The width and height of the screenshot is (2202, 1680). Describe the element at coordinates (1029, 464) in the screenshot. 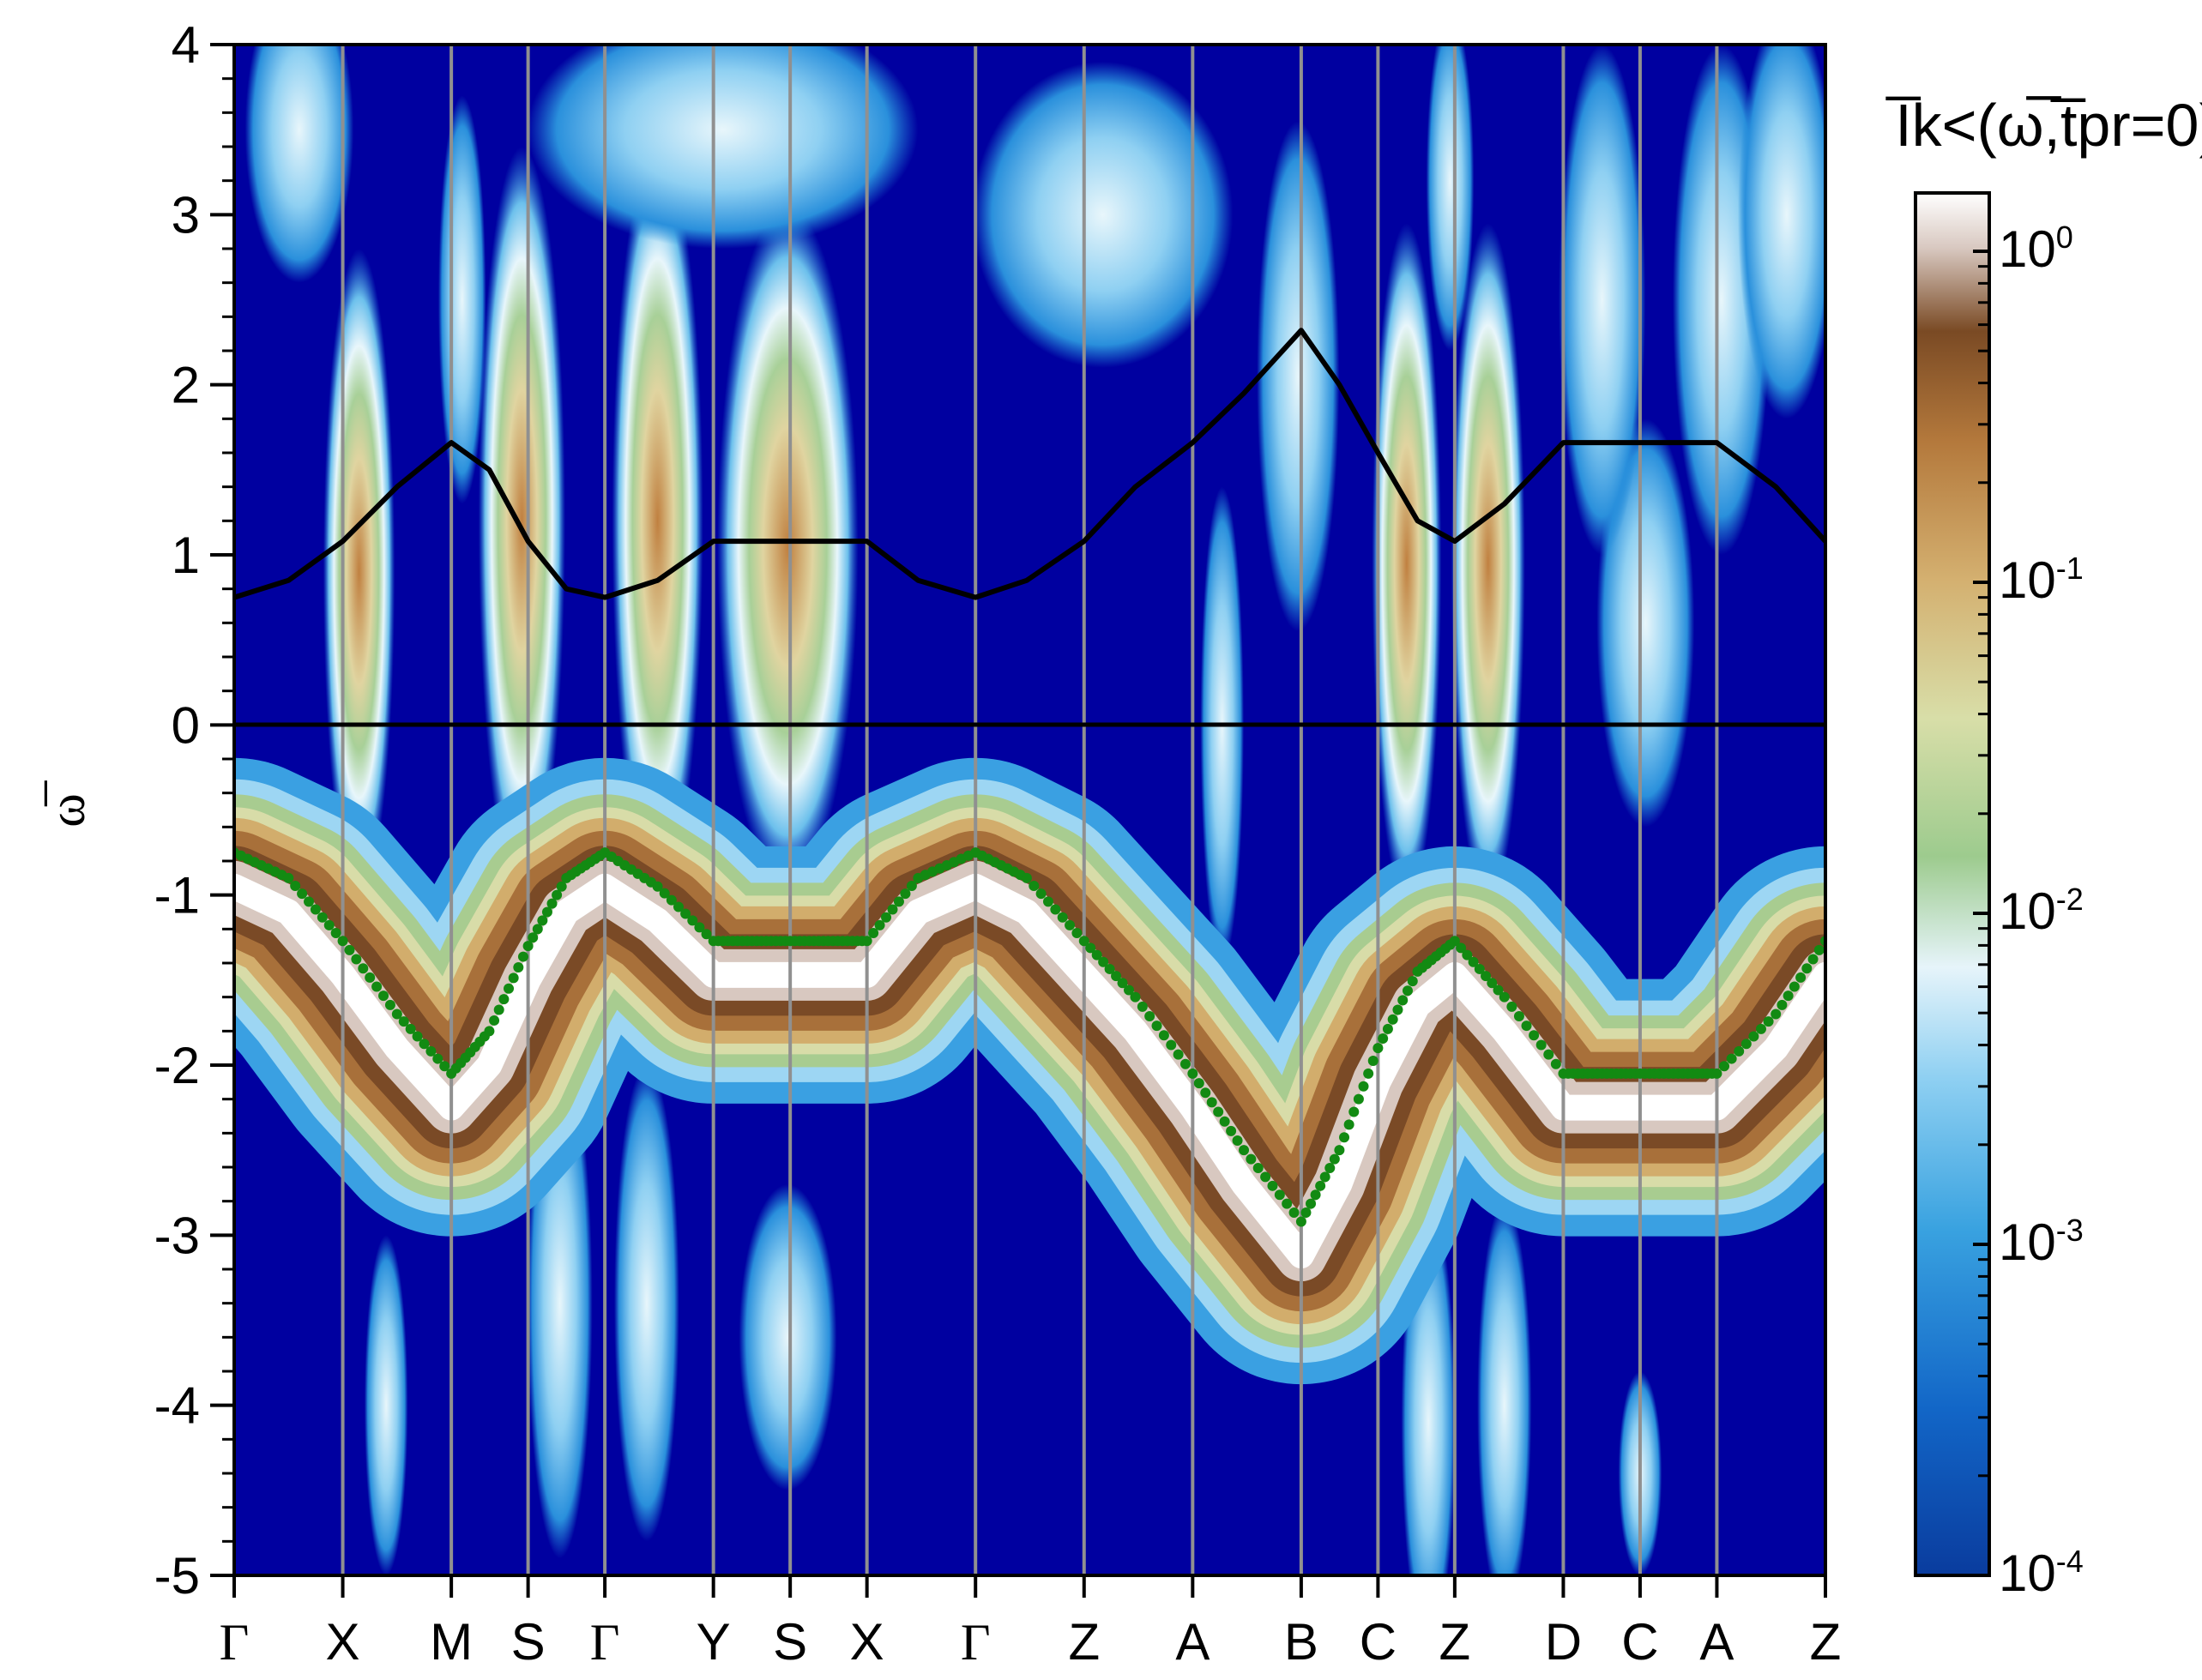

I see `black-band-line` at that location.